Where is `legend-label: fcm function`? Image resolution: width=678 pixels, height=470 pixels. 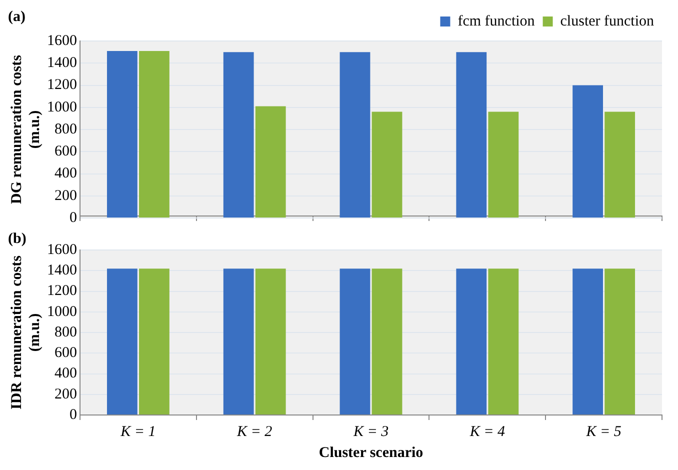 legend-label: fcm function is located at coordinates (497, 21).